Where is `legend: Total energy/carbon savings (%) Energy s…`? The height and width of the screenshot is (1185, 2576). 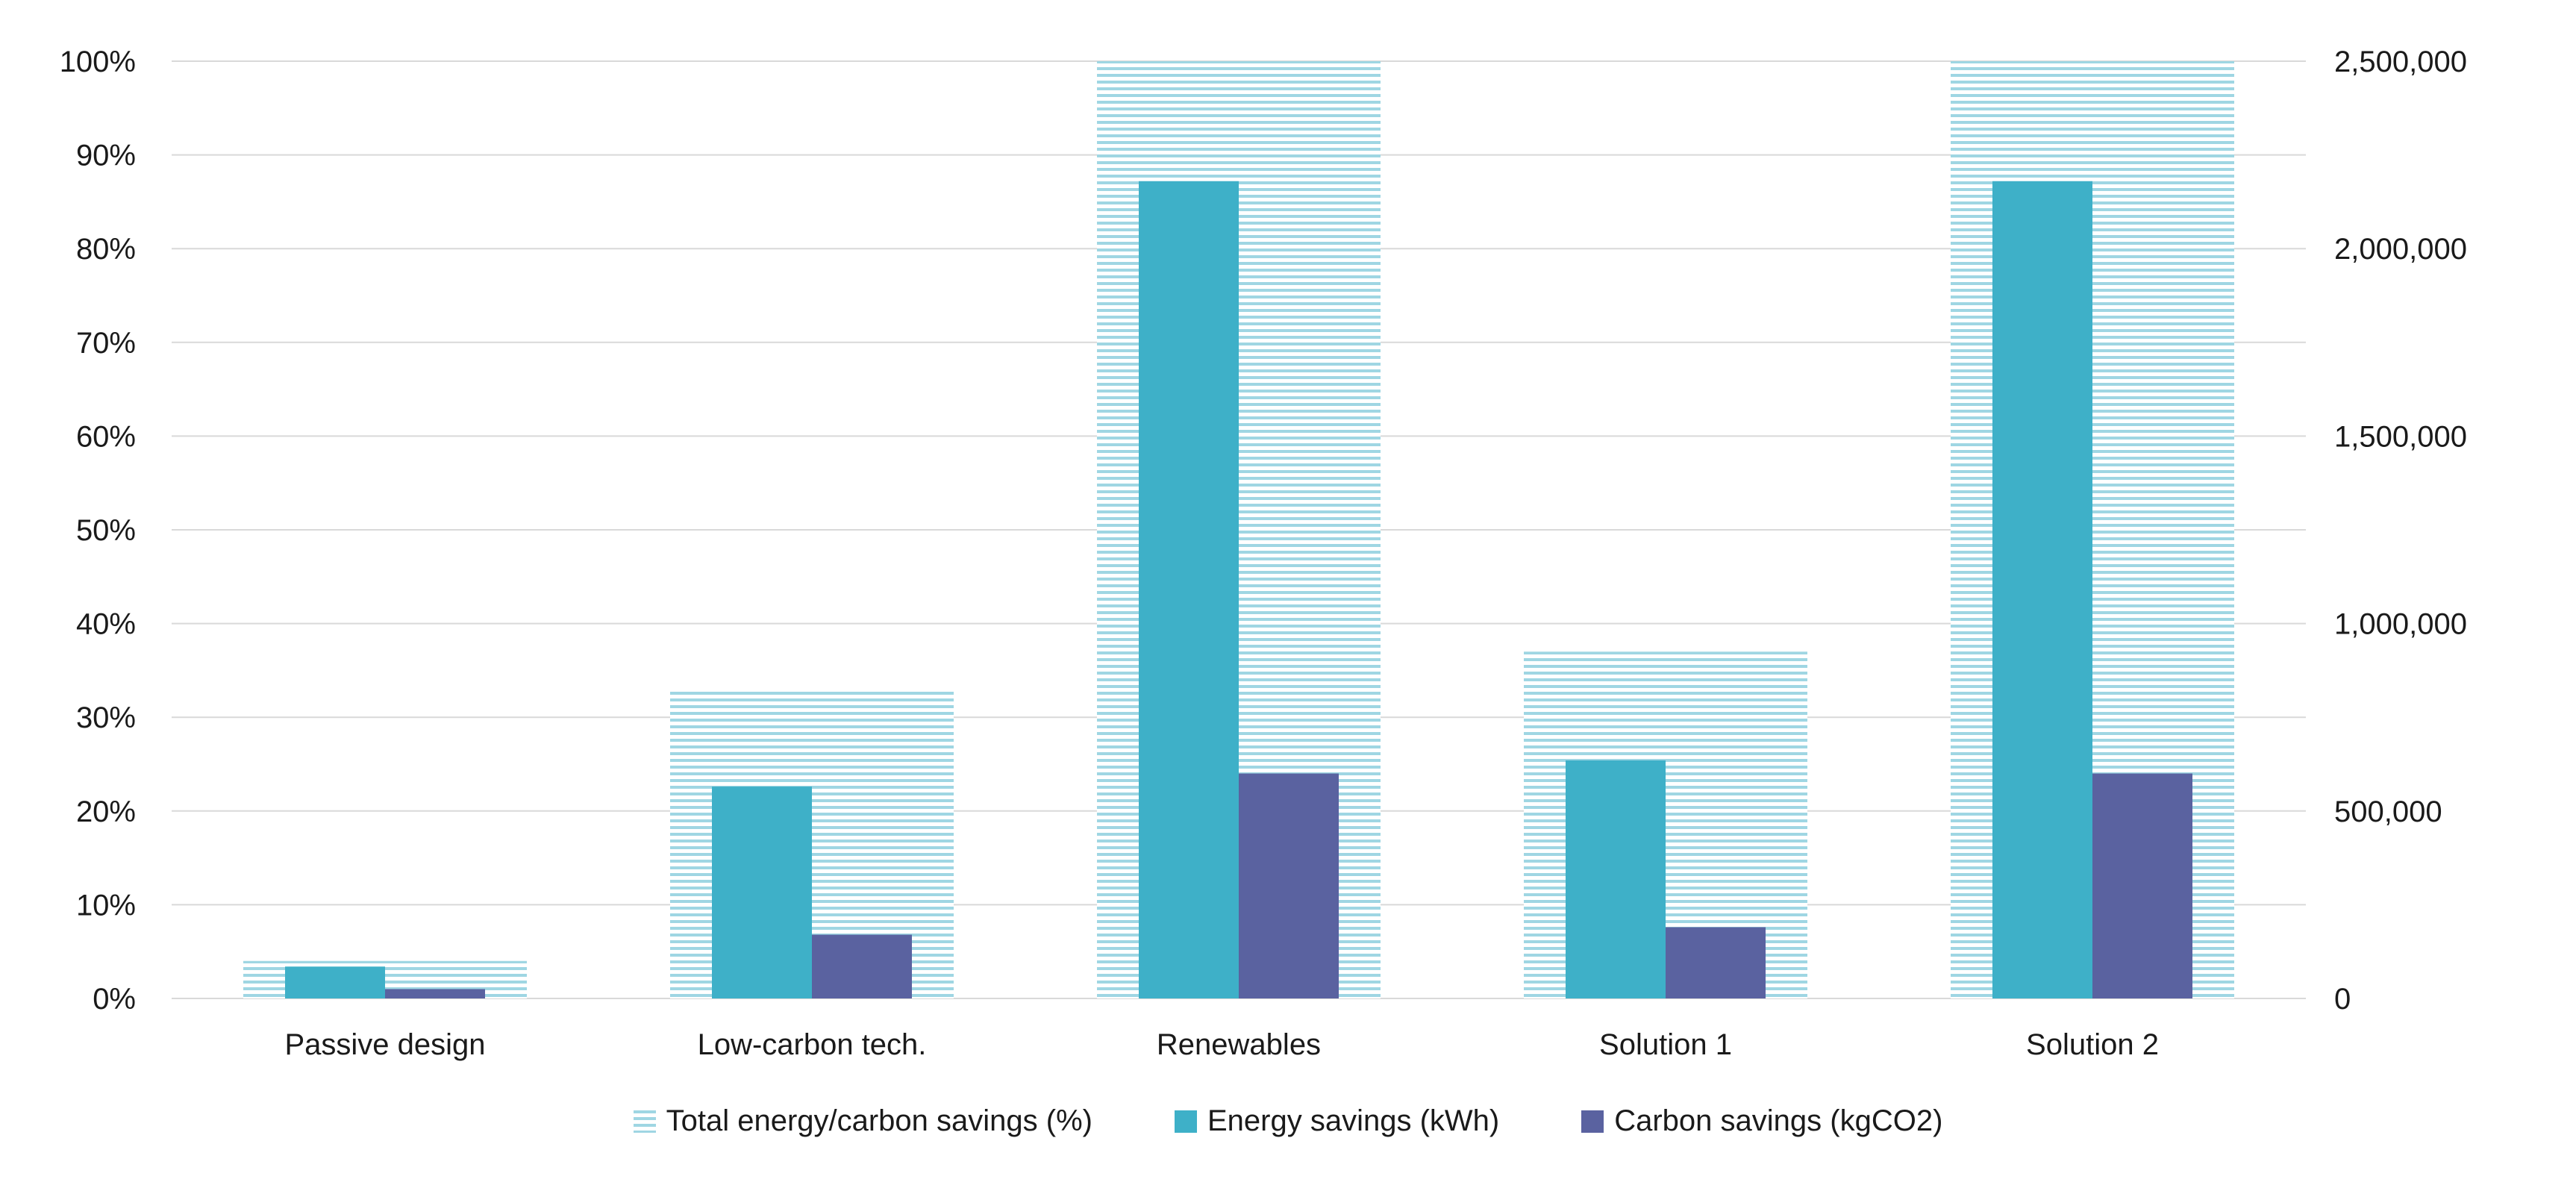 legend: Total energy/carbon savings (%) Energy s… is located at coordinates (1288, 1121).